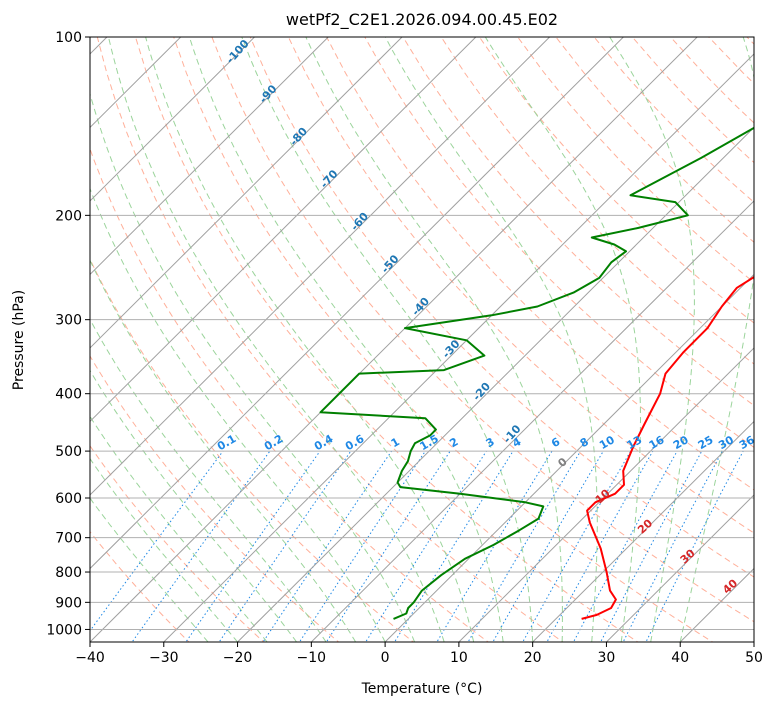  What do you see at coordinates (385, 658) in the screenshot?
I see `x-tick-label: 0` at bounding box center [385, 658].